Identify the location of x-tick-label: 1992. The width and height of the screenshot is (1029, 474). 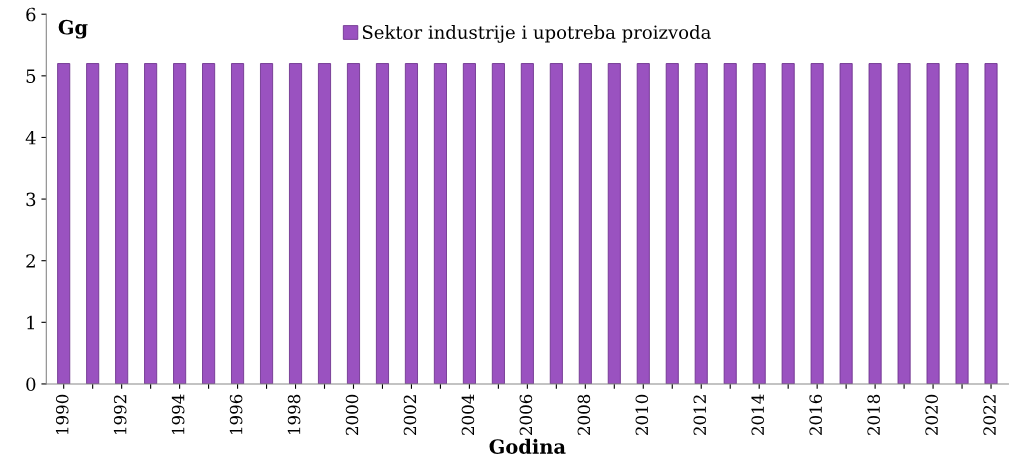
(120, 415).